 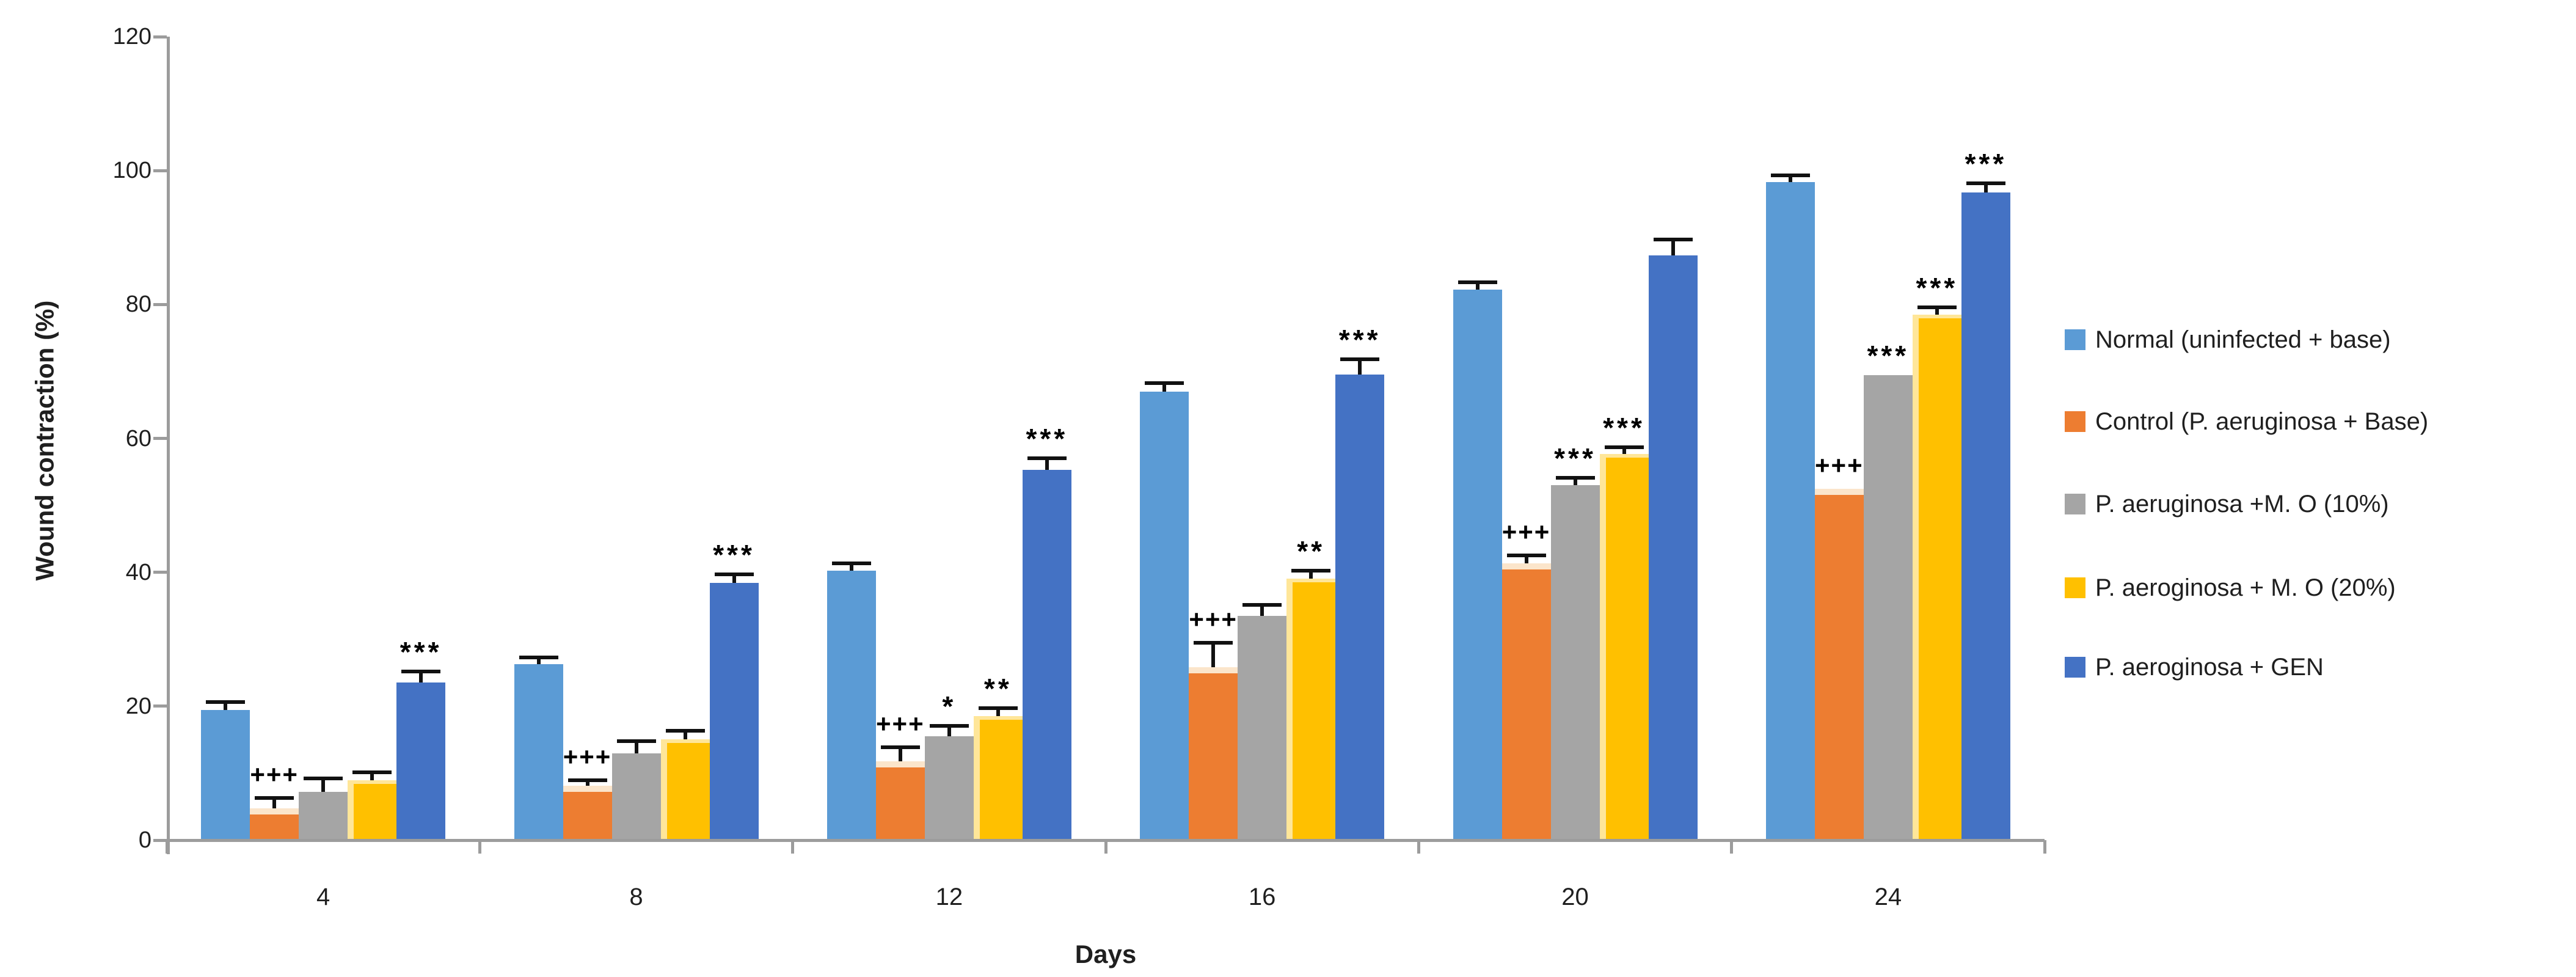 What do you see at coordinates (1262, 897) in the screenshot?
I see `x-tick-label: 16` at bounding box center [1262, 897].